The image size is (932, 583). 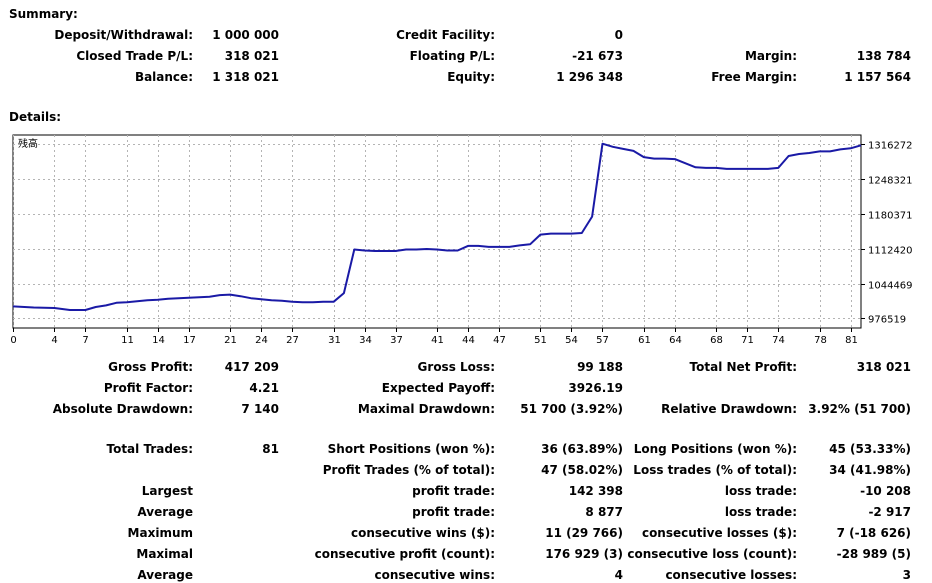 What do you see at coordinates (434, 575) in the screenshot?
I see `average-consecutive-wins-label: consecutive wins:` at bounding box center [434, 575].